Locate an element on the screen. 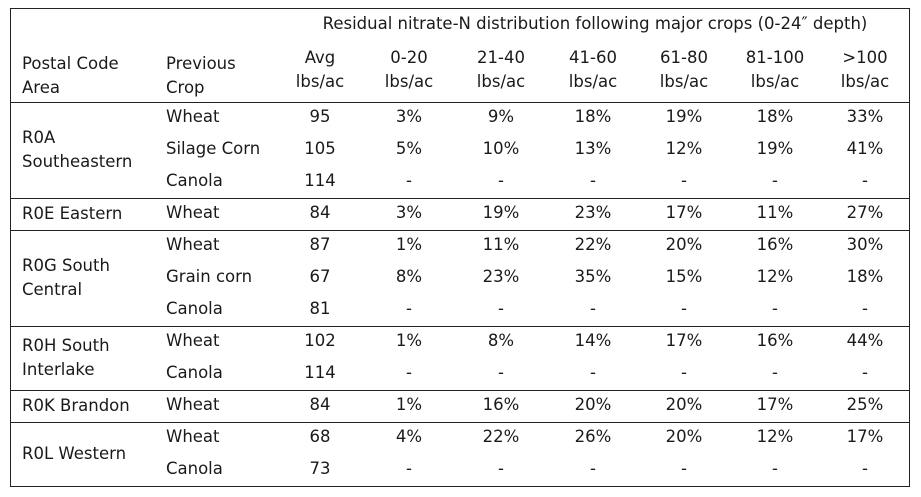 Image resolution: width=921 pixels, height=497 pixels. value-cell: 15% is located at coordinates (684, 276).